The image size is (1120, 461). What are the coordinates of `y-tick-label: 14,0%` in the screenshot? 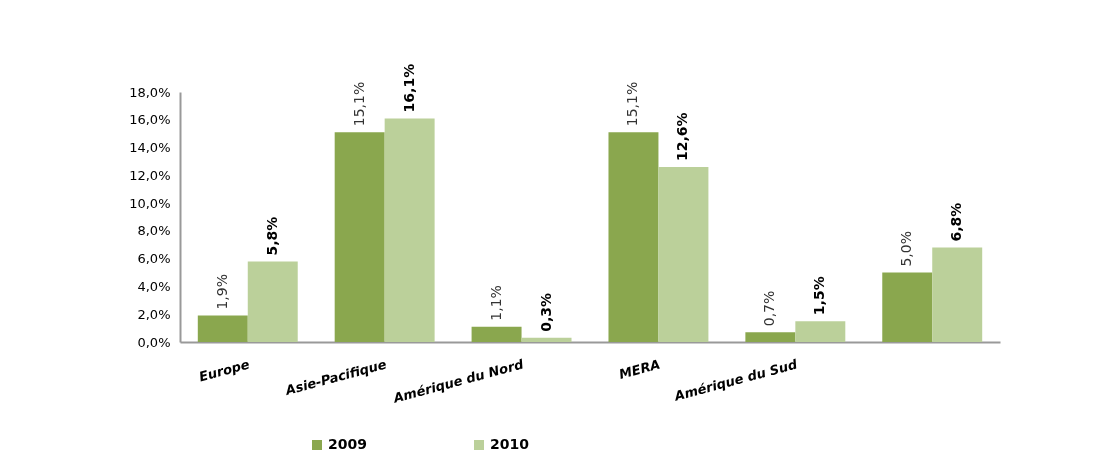 It's located at (150, 148).